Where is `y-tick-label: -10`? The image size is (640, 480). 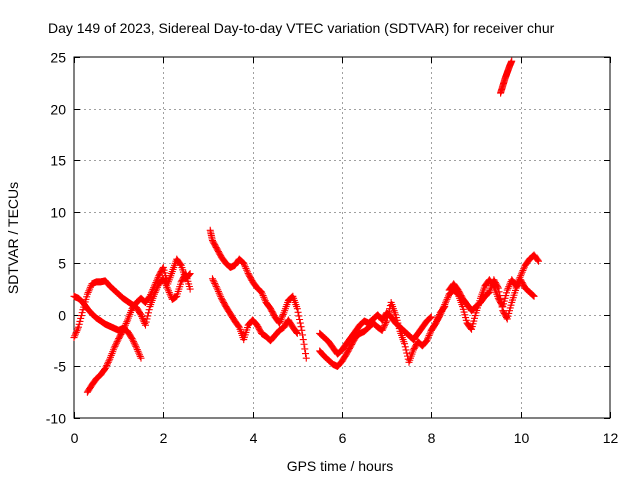
y-tick-label: -10 is located at coordinates (56, 419).